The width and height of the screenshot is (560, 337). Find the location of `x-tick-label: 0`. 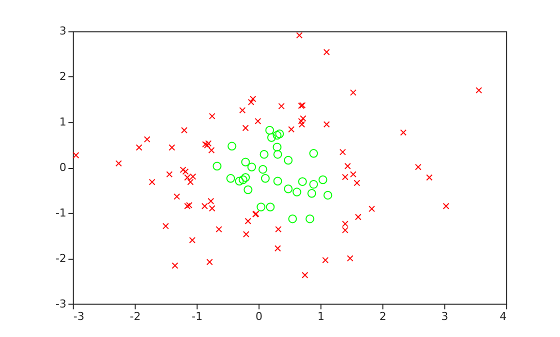

x-tick-label: 0 is located at coordinates (259, 317).